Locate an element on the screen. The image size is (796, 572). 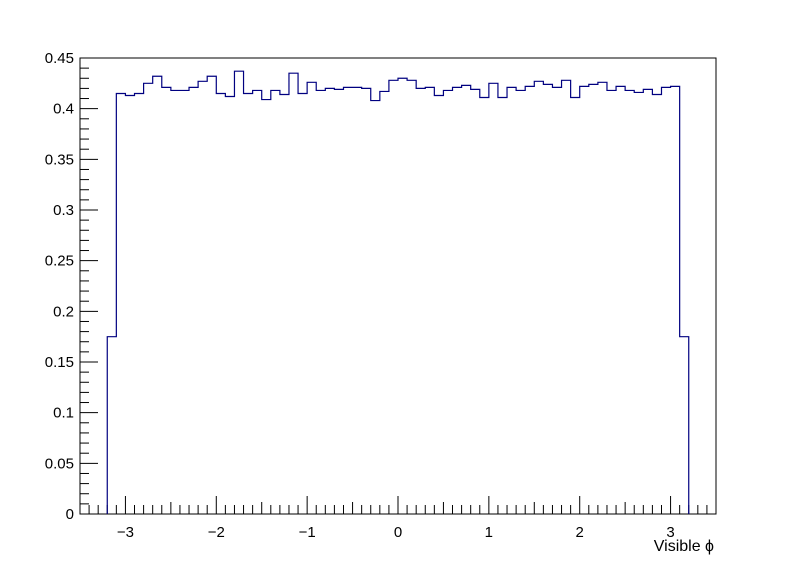
x-tick-label: −1 is located at coordinates (307, 532).